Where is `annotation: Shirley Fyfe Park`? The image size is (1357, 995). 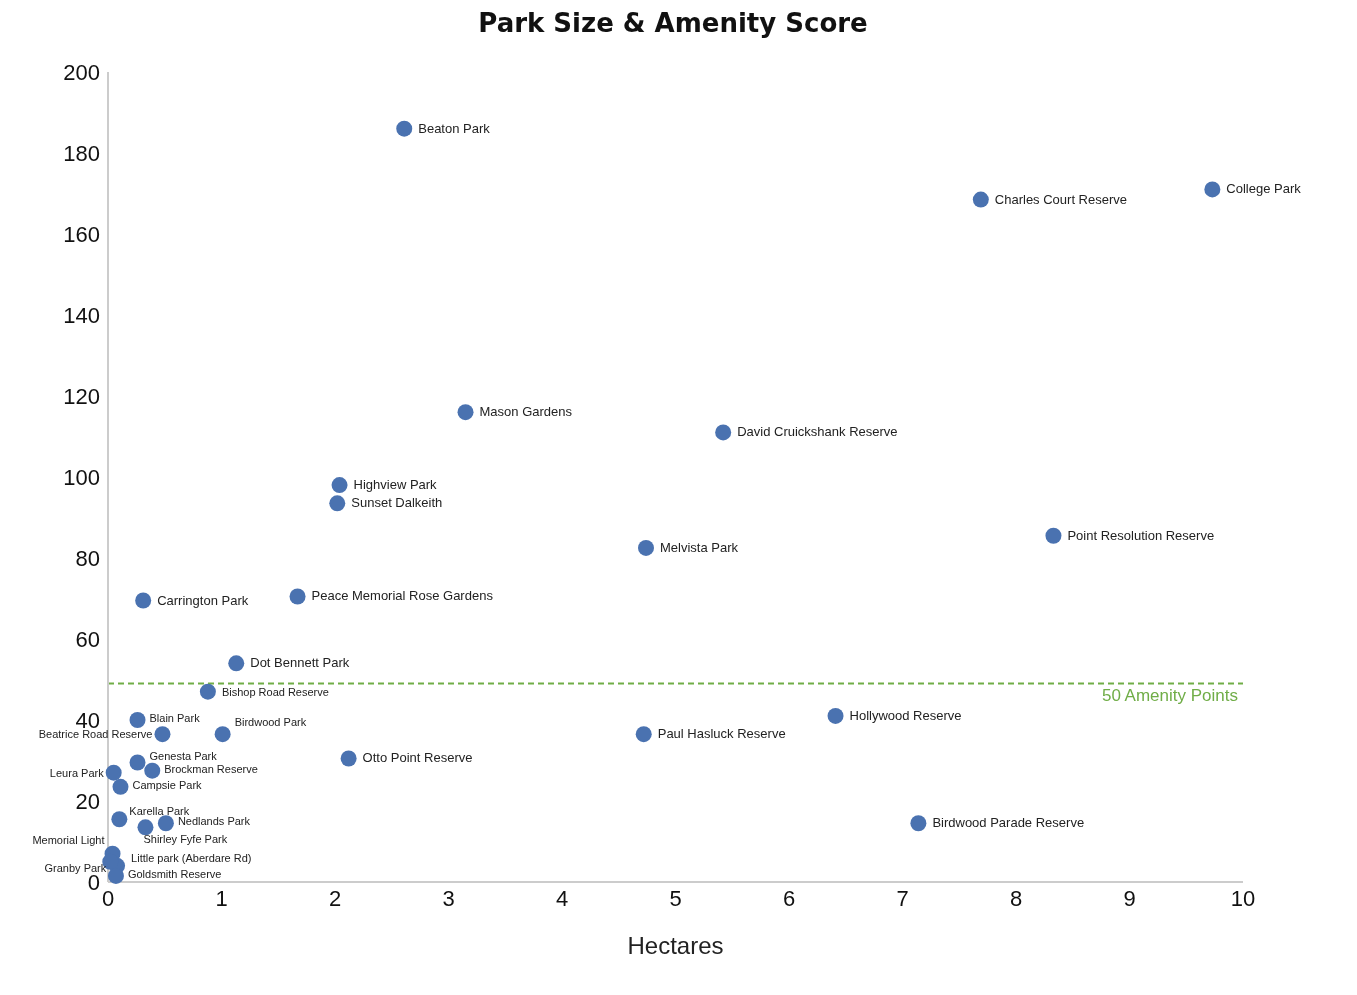 annotation: Shirley Fyfe Park is located at coordinates (185, 839).